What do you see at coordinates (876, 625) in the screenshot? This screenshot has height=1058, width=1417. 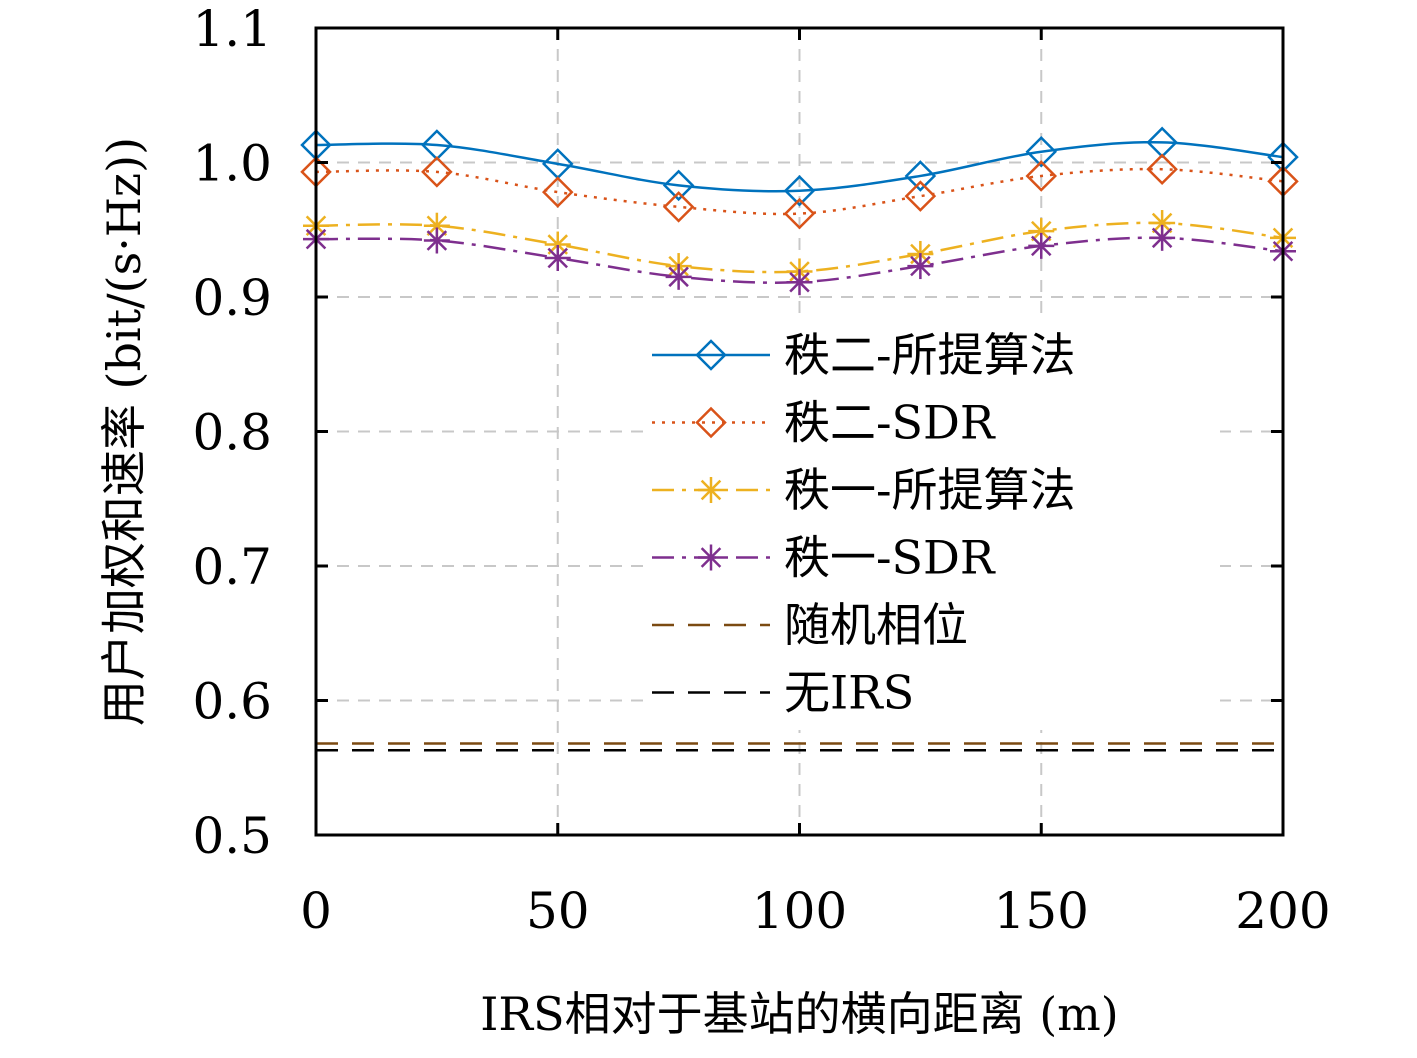 I see `legend-label: 随机相位` at bounding box center [876, 625].